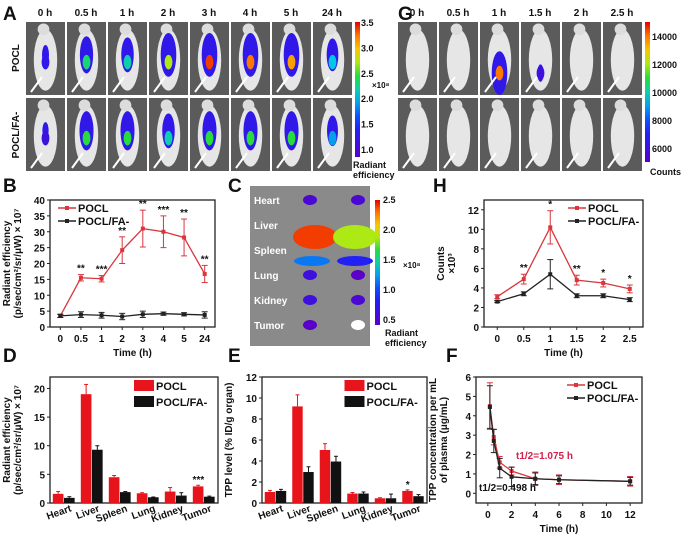 Image resolution: width=683 pixels, height=535 pixels. Describe the element at coordinates (254, 420) in the screenshot. I see `y-tick-label: 8` at that location.